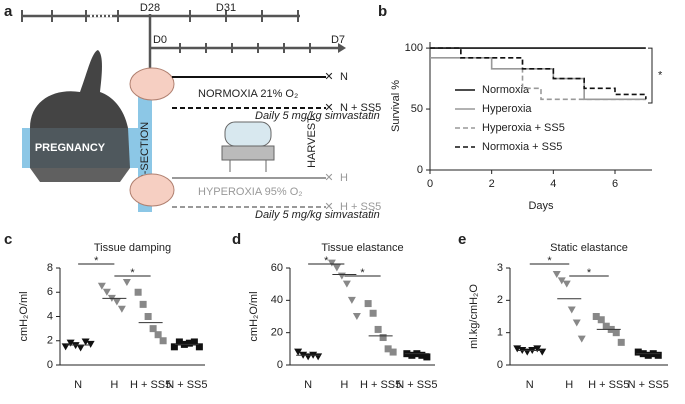 Image resolution: width=685 pixels, height=404 pixels. What do you see at coordinates (50, 268) in the screenshot?
I see `y-tick-label: 8` at bounding box center [50, 268].